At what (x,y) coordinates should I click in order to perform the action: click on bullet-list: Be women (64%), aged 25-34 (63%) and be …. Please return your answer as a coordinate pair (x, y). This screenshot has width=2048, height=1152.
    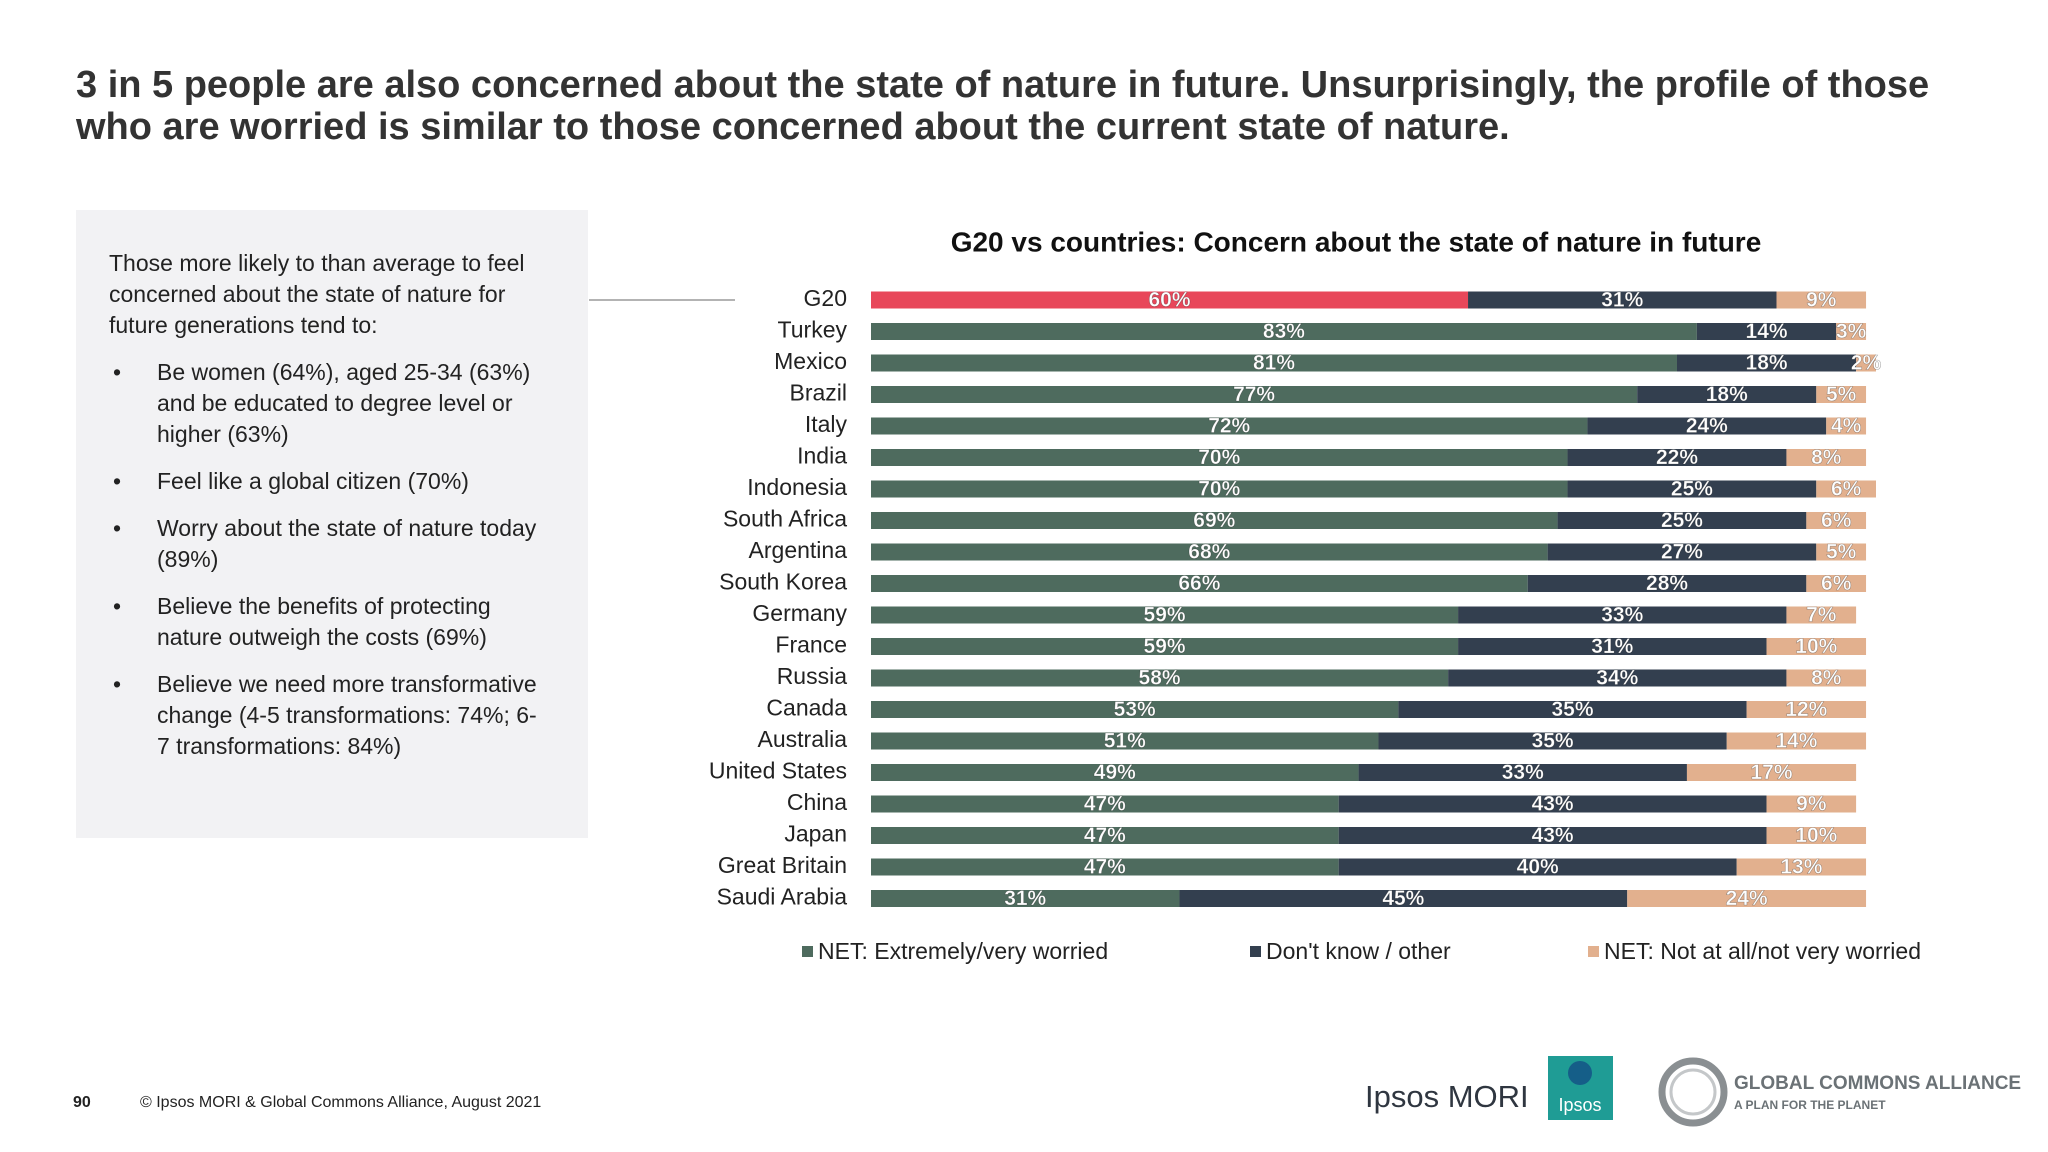
    Looking at the image, I should click on (328, 559).